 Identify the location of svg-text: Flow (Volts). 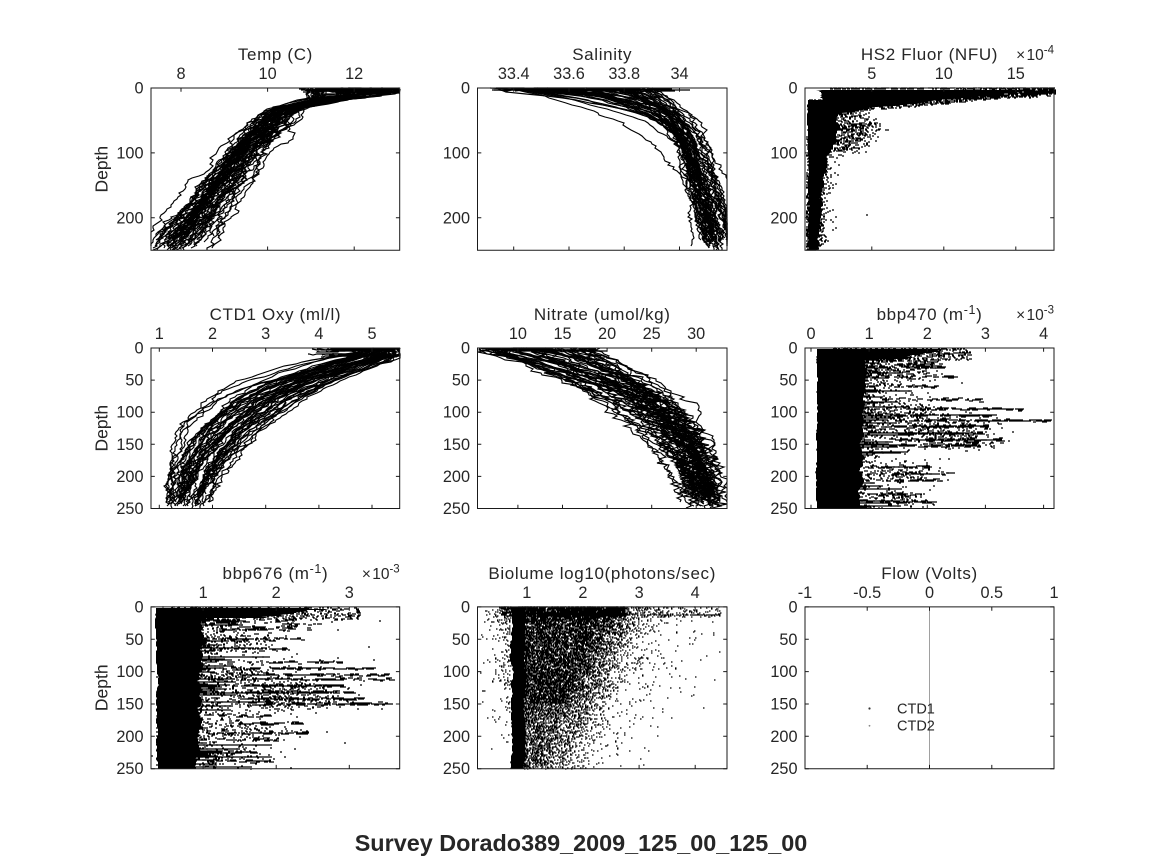
(929, 573).